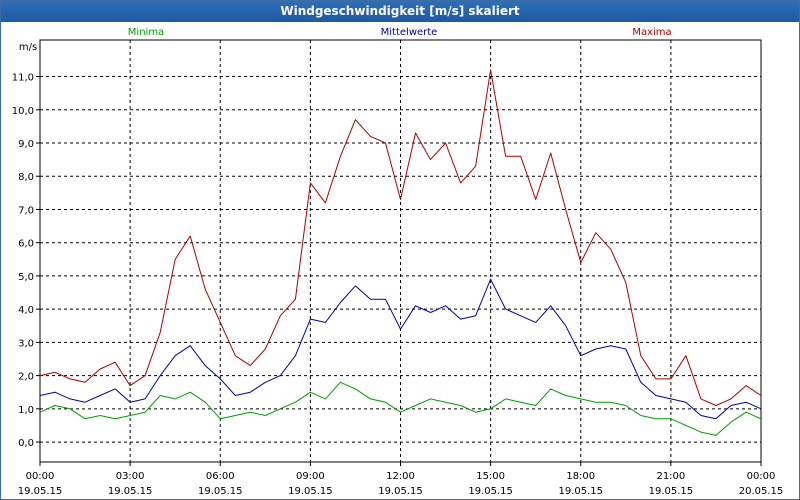 The width and height of the screenshot is (800, 500). Describe the element at coordinates (651, 32) in the screenshot. I see `legend-entry-maxima: Maxima` at that location.